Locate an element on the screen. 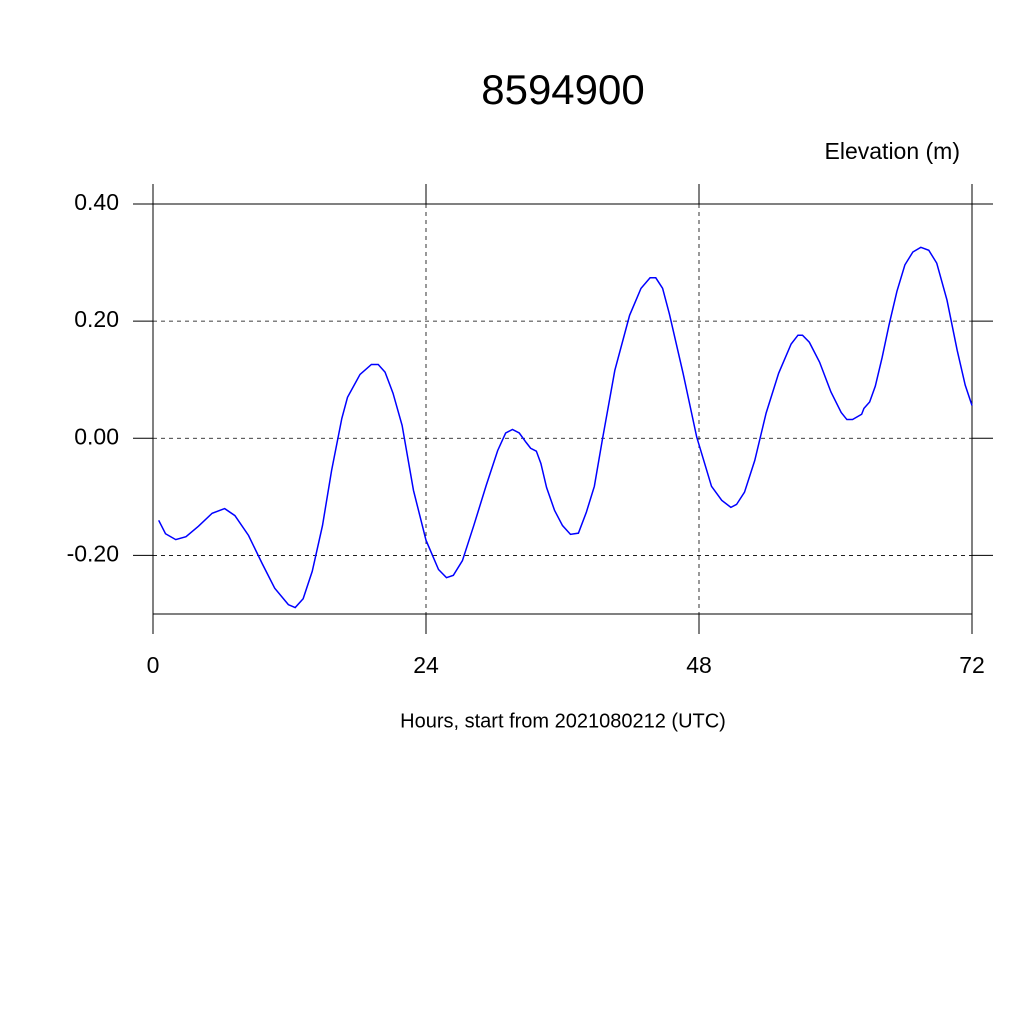 This screenshot has width=1024, height=1024. y-tick-label: 0.40 is located at coordinates (96, 202).